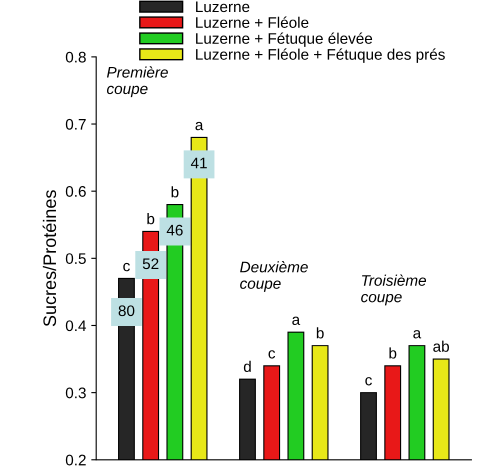 This screenshot has height=474, width=481. What do you see at coordinates (284, 39) in the screenshot?
I see `legend-label: Luzerne + Fétuque élevée` at bounding box center [284, 39].